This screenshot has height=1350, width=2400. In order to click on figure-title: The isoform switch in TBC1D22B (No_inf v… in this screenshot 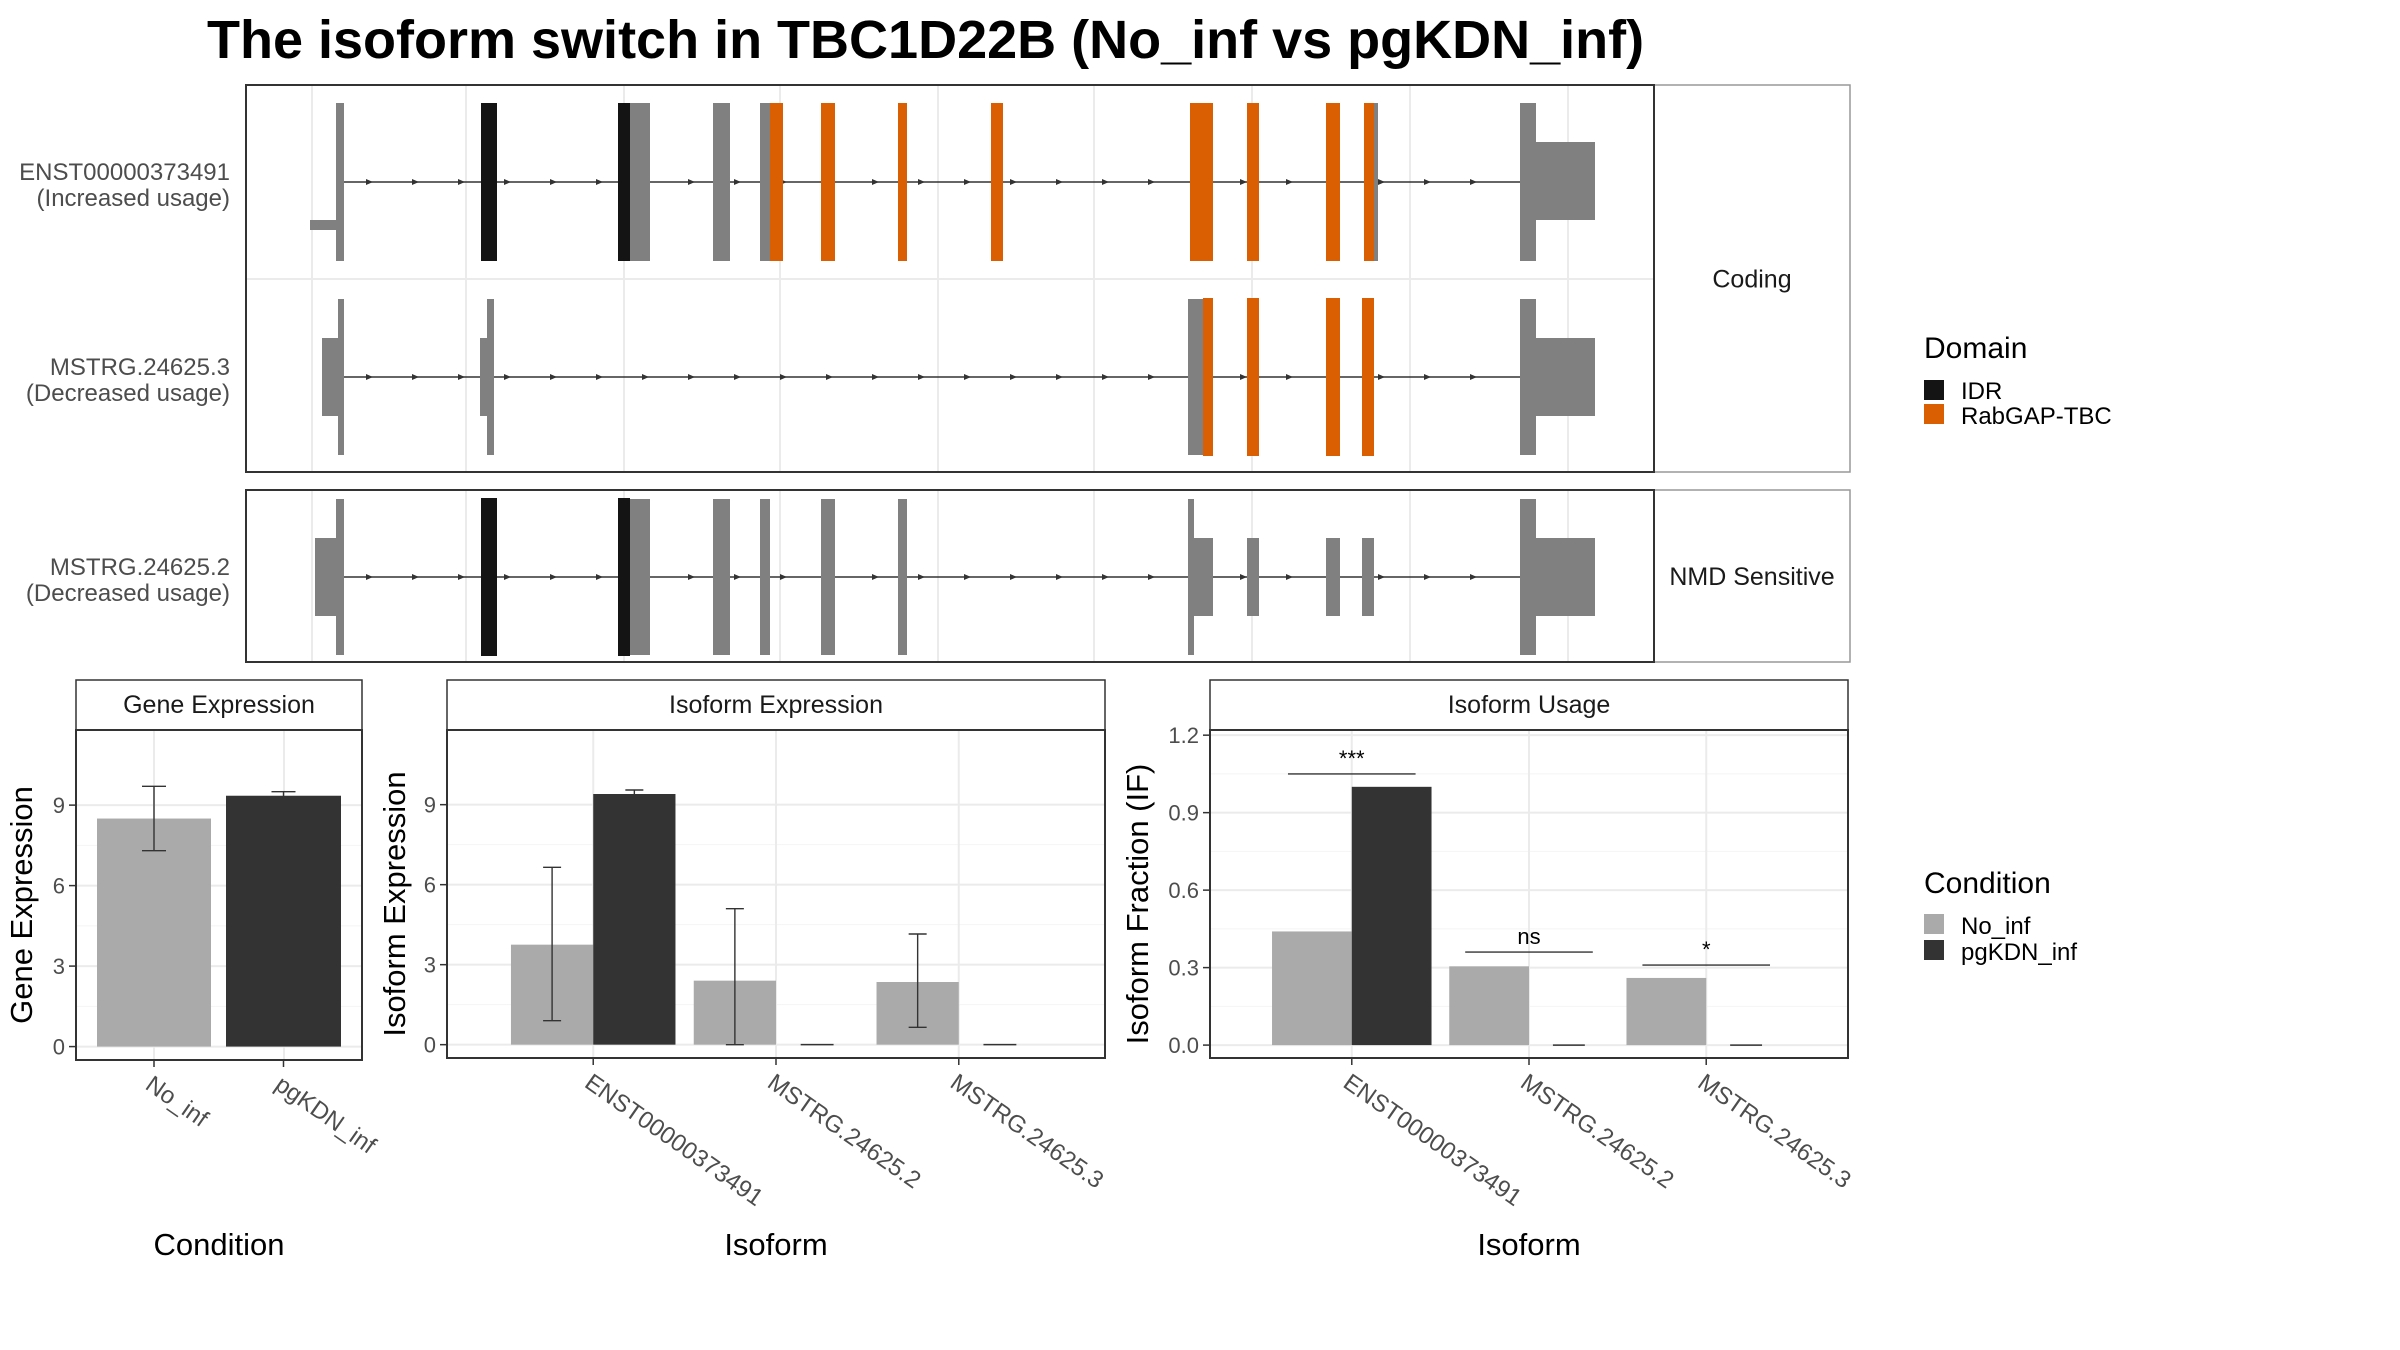, I will do `click(925, 40)`.